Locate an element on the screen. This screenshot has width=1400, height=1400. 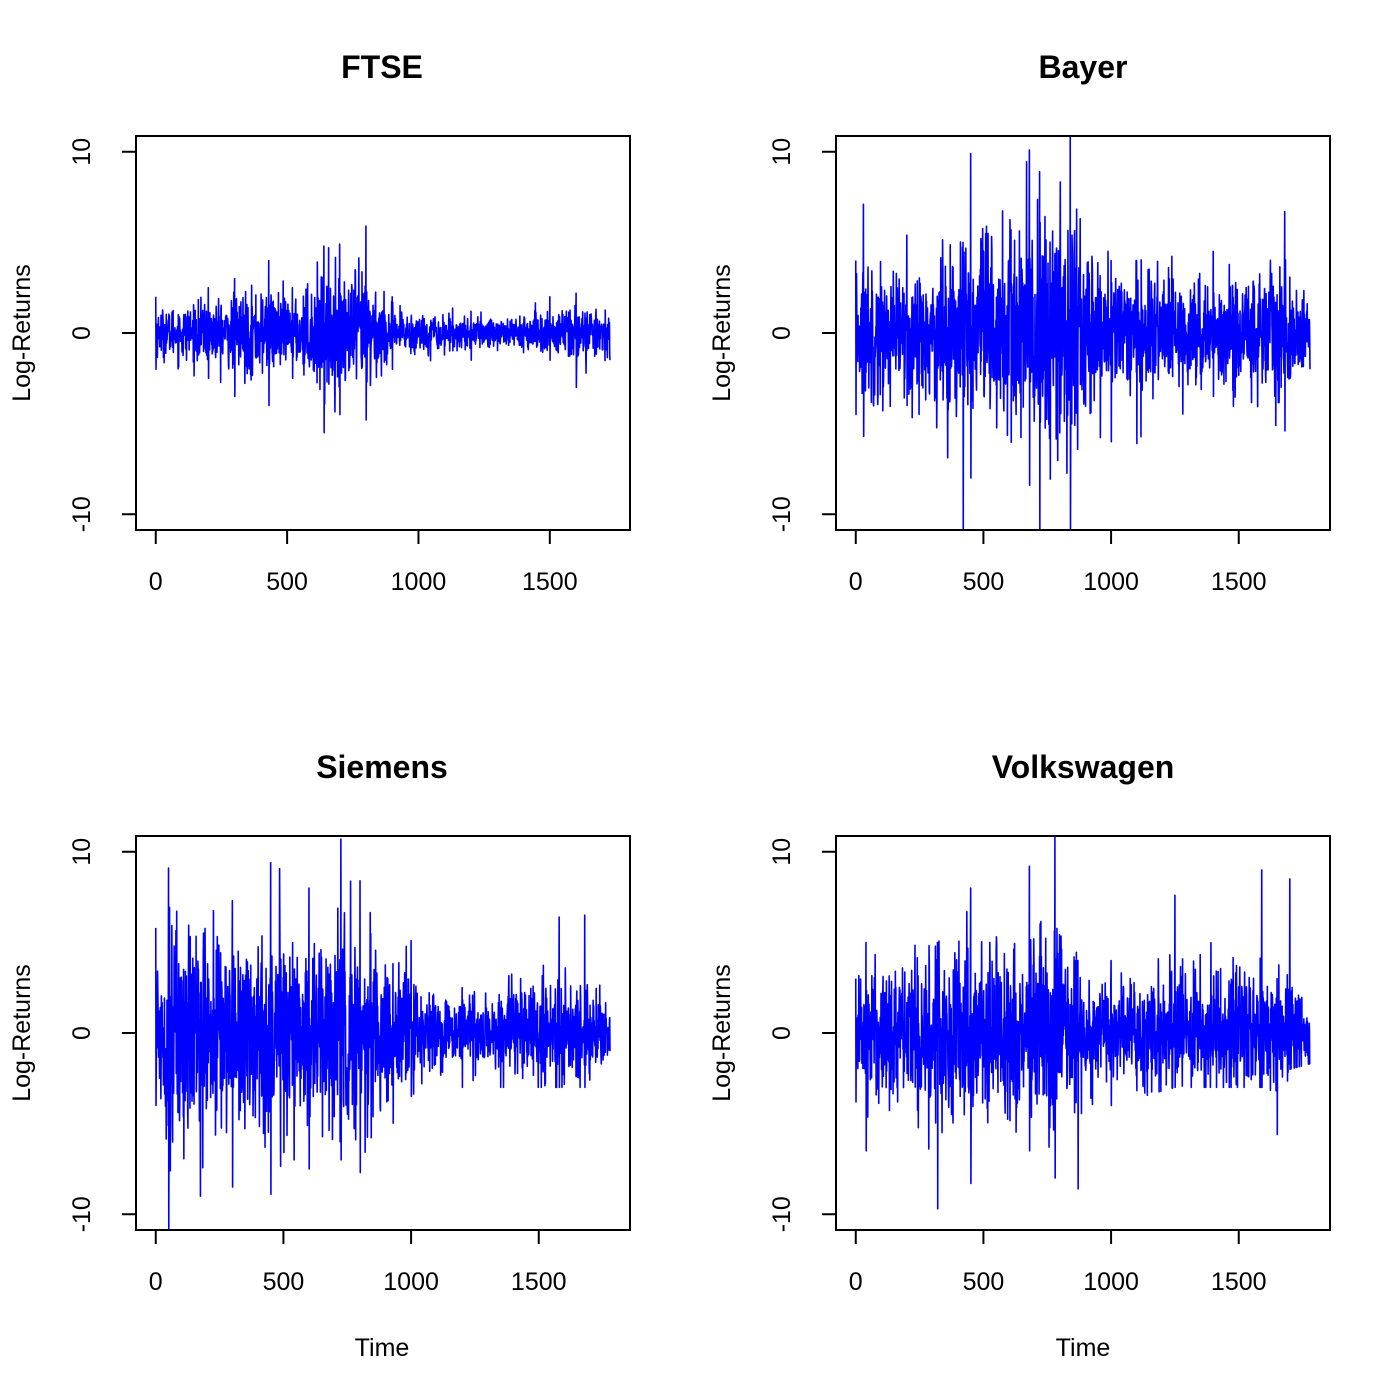
panel-title: FTSE is located at coordinates (382, 67).